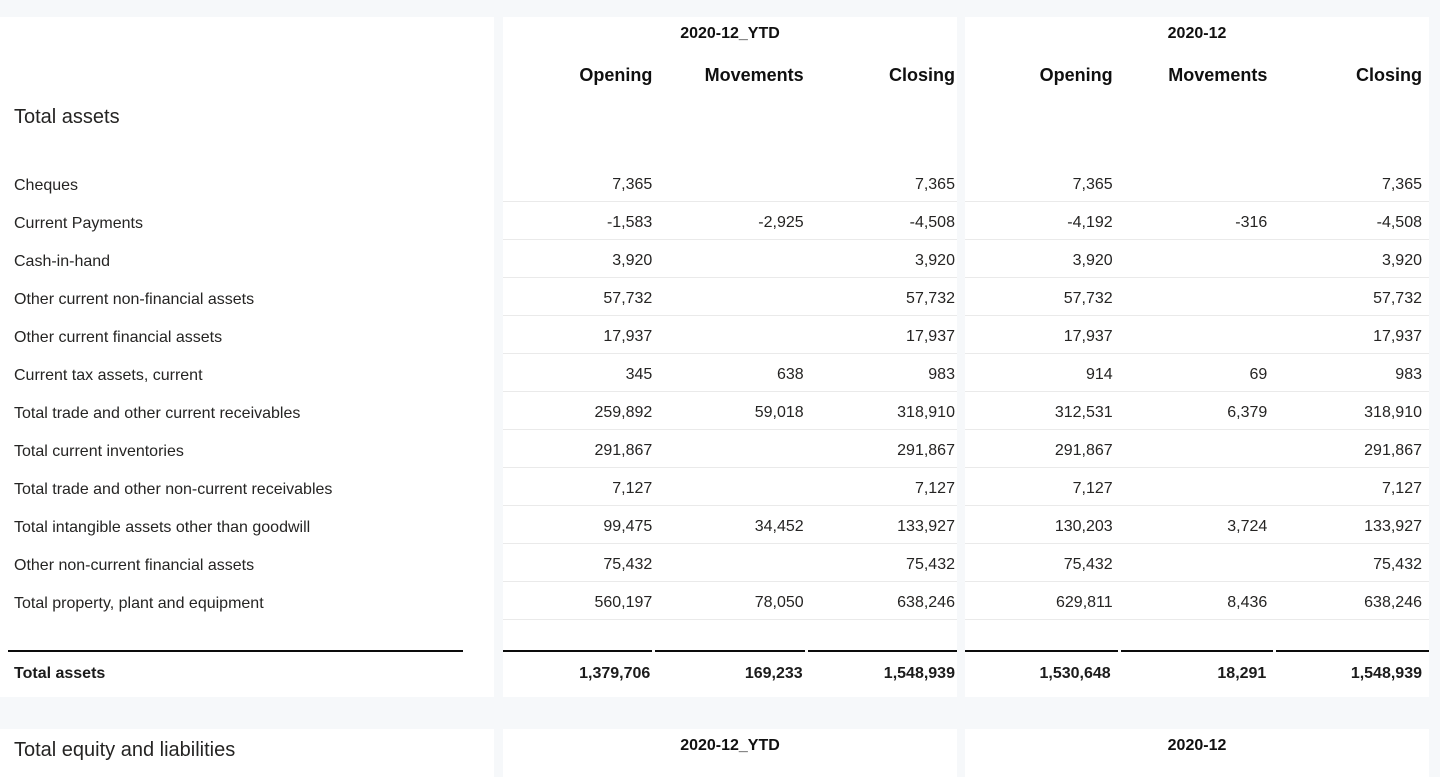 This screenshot has height=777, width=1440. I want to click on value-cell: 638,246, so click(1393, 602).